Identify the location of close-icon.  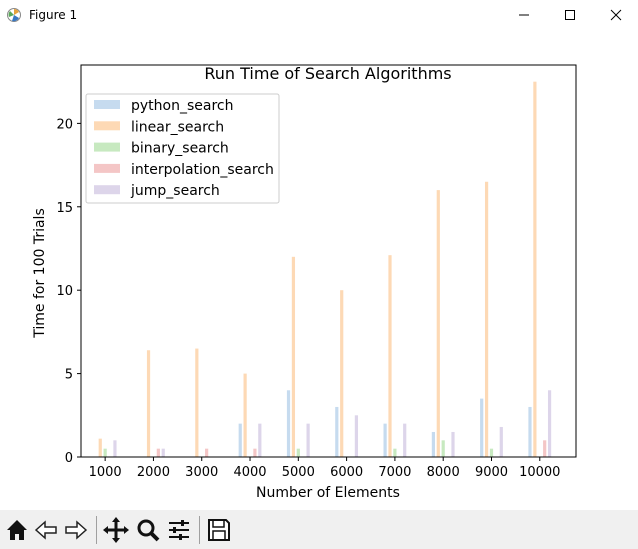
(616, 15).